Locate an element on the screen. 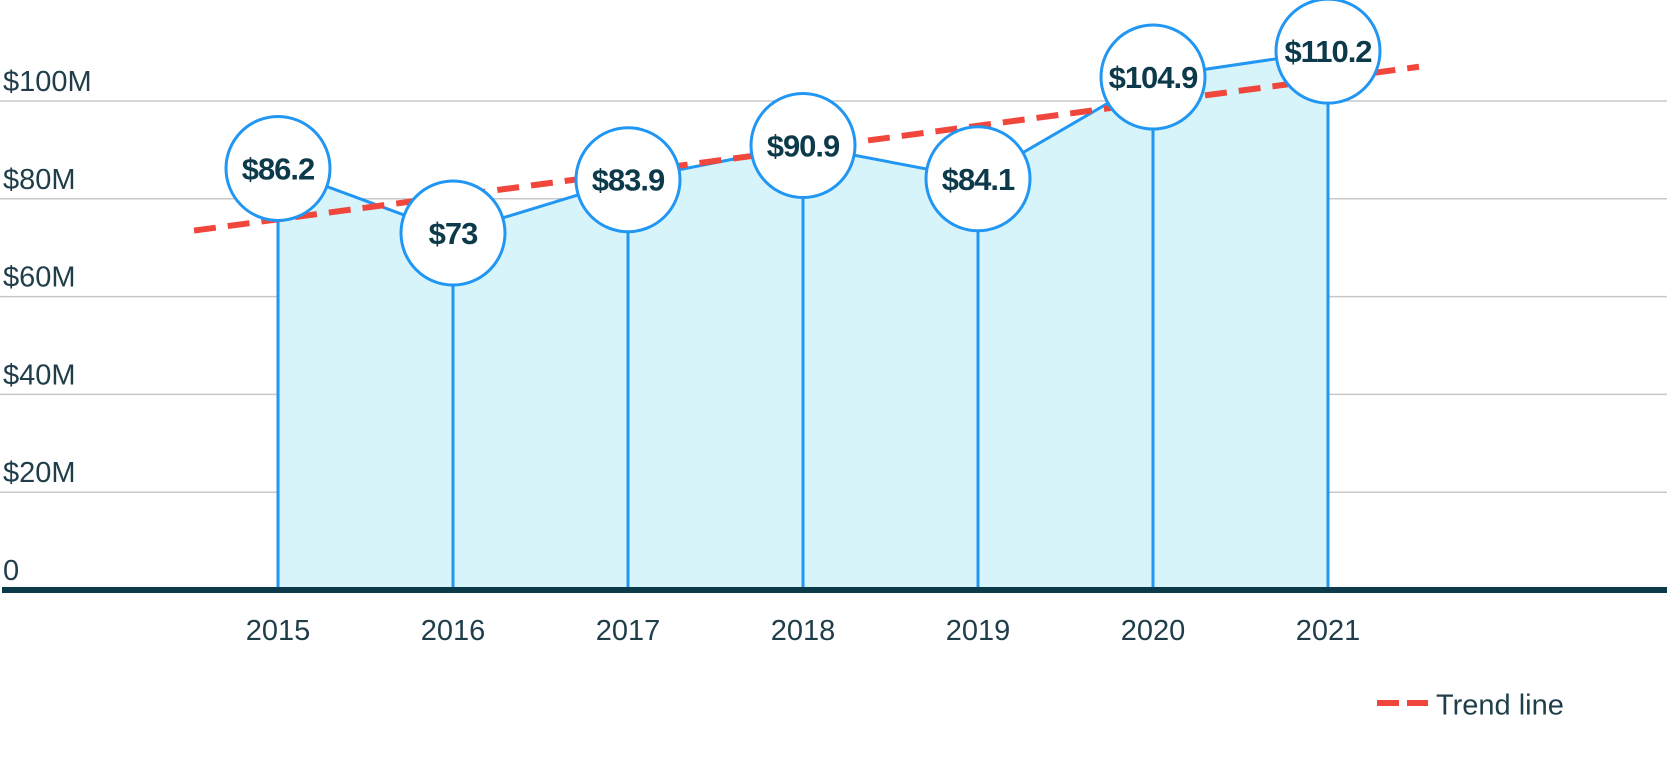 This screenshot has height=775, width=1667. x-tick-label: 2015 is located at coordinates (278, 631).